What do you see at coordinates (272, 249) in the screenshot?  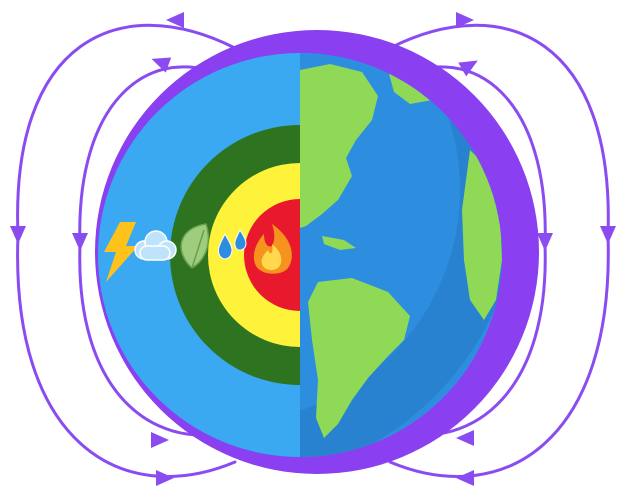 I see `fire-icon` at bounding box center [272, 249].